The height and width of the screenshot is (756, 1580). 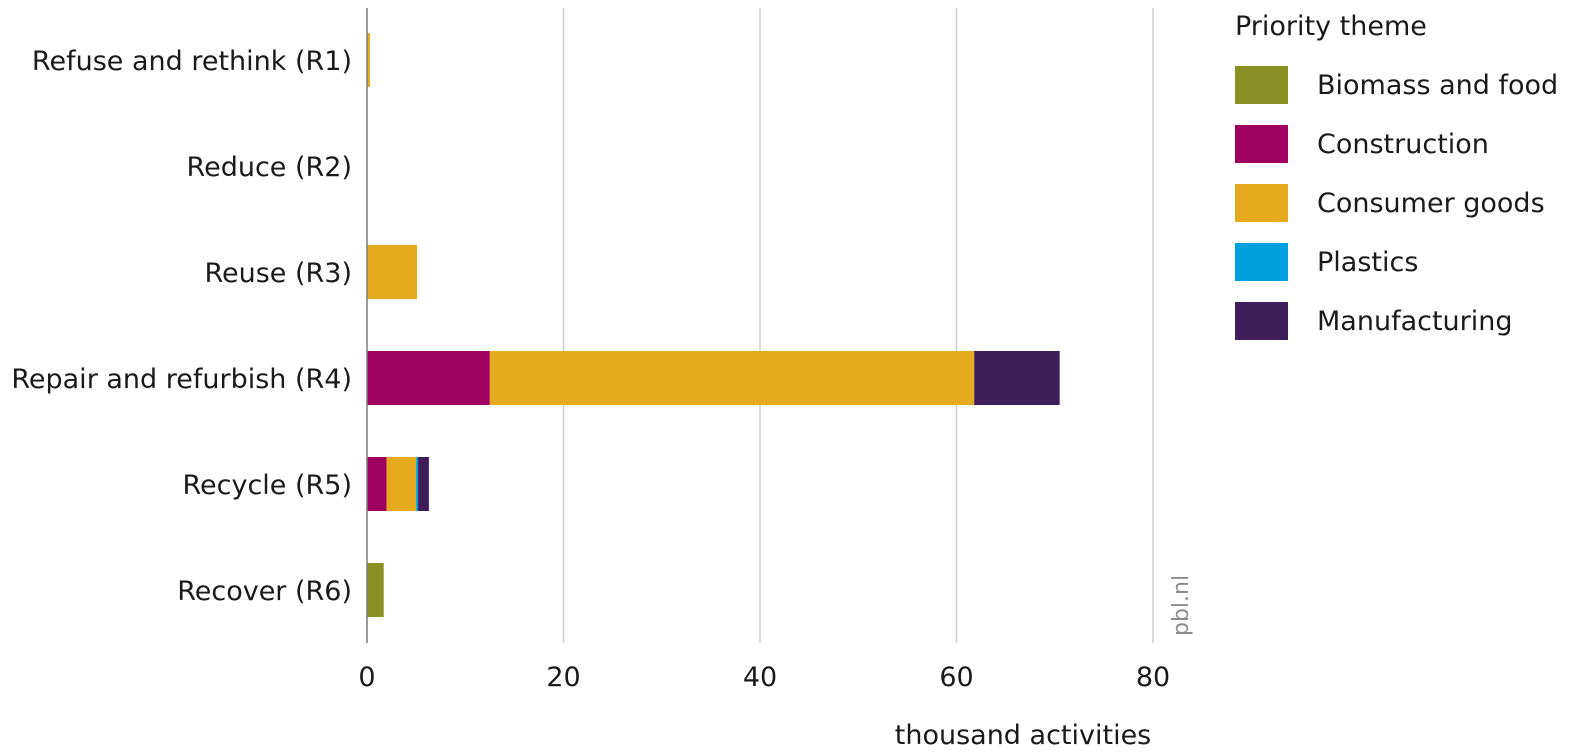 I want to click on legend-label: Biomass and food, so click(x=1437, y=85).